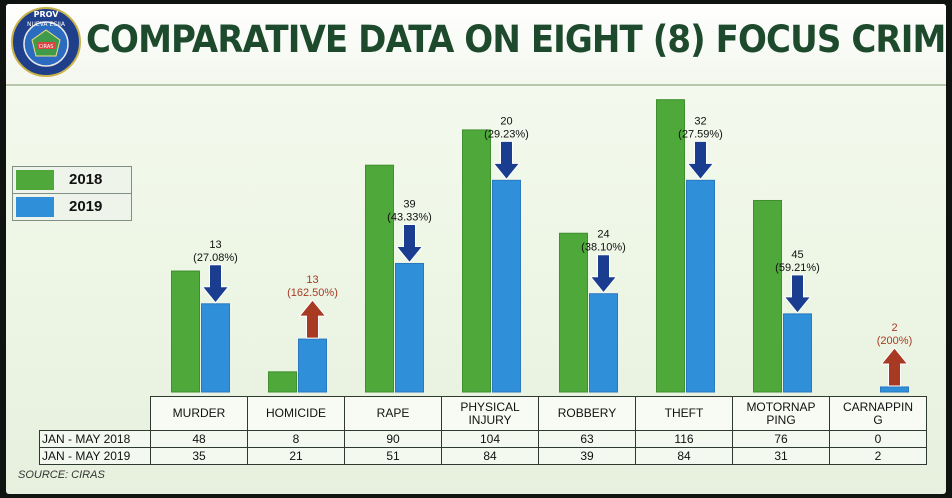 The image size is (952, 498). I want to click on arrow-down-theft, so click(700, 160).